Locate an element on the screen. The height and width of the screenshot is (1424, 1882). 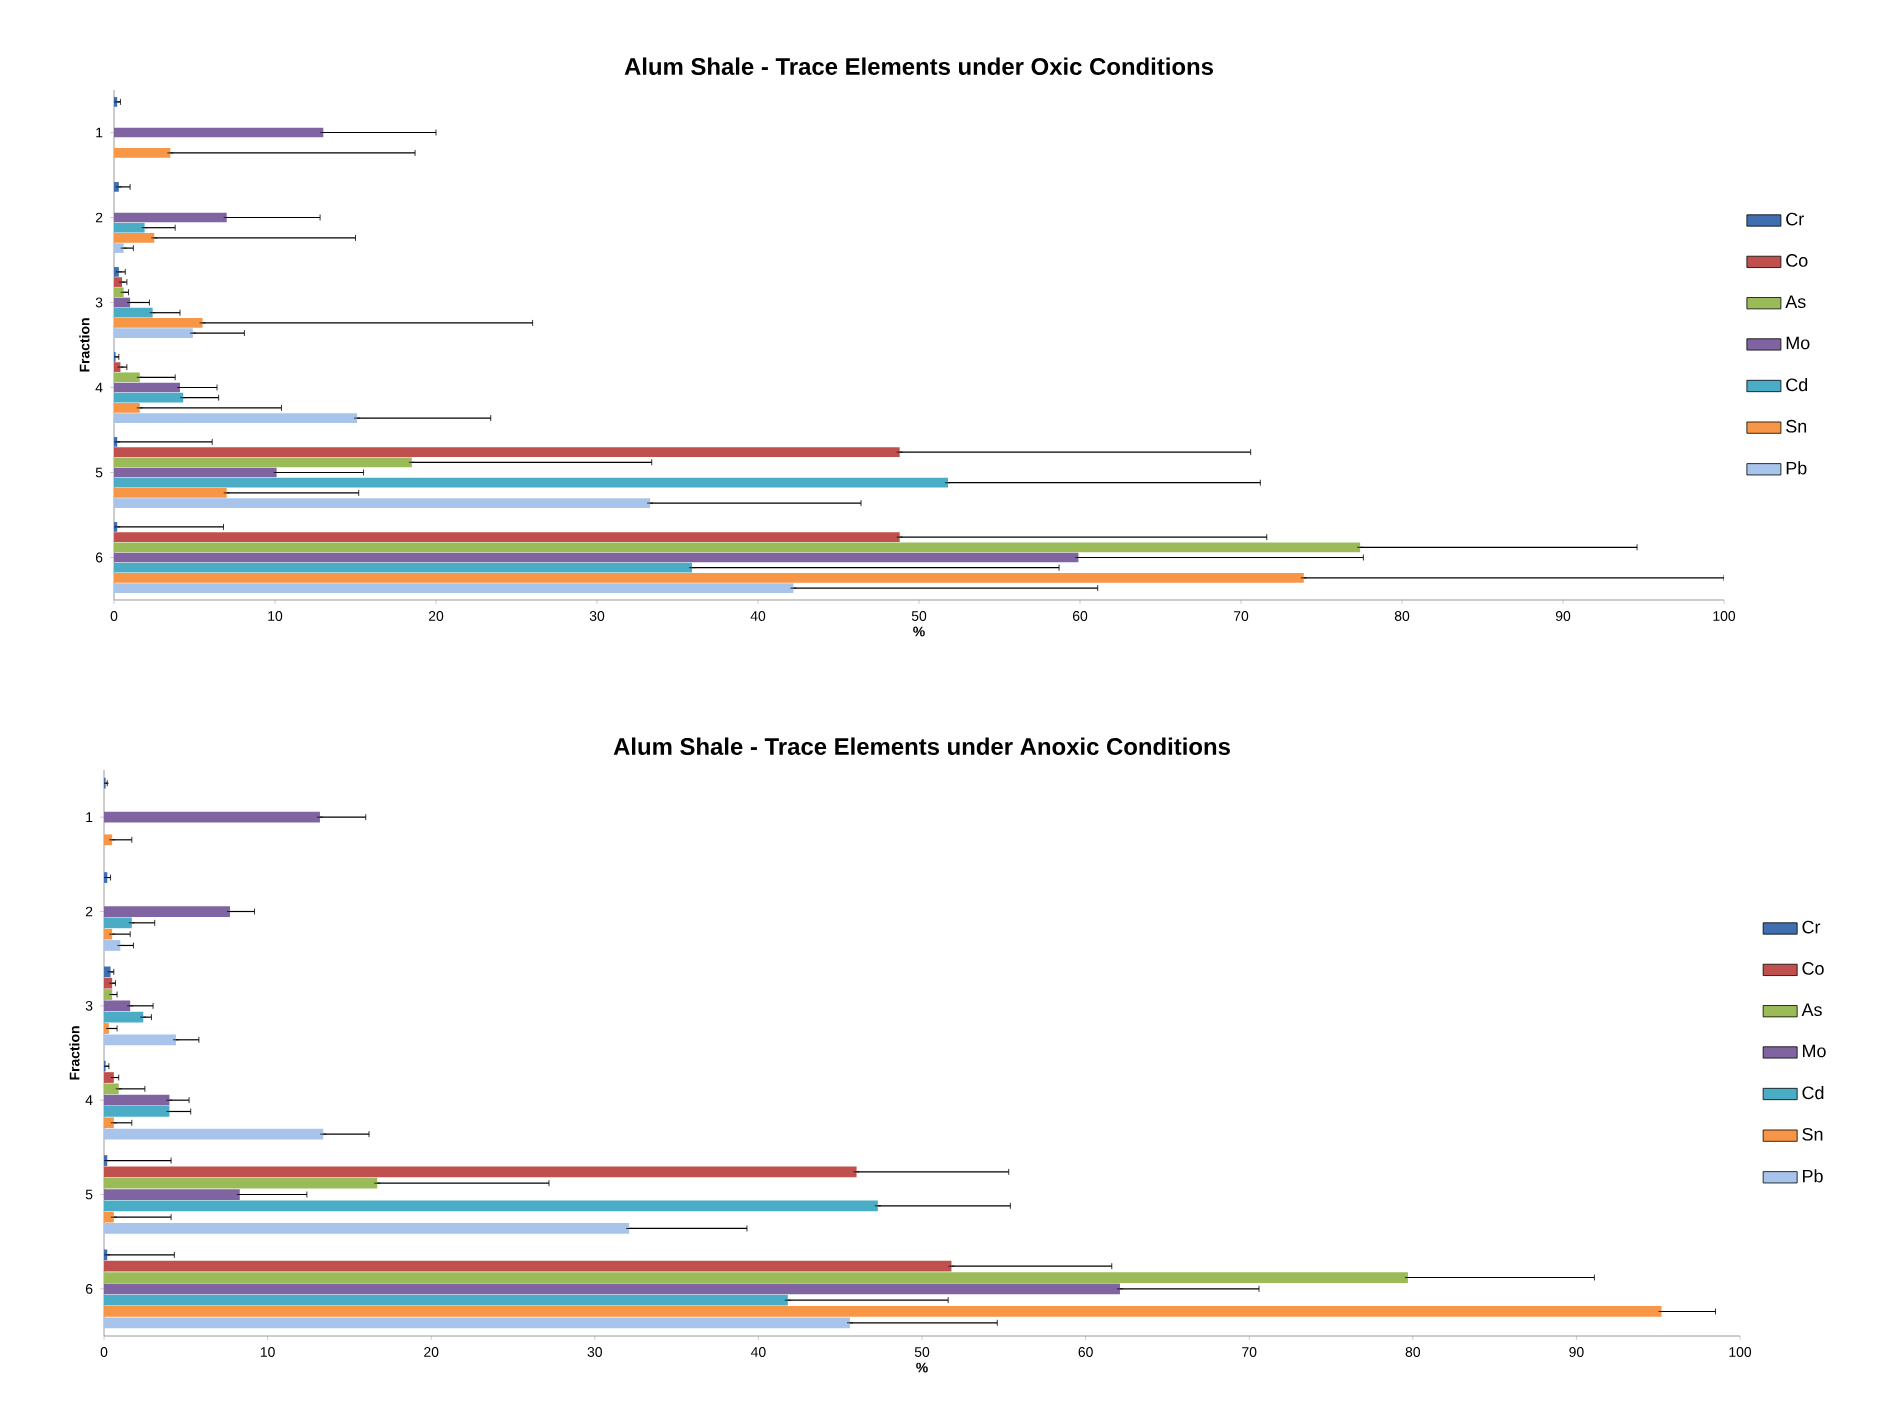
chart-title: Alum Shale - Trace Elements under Anoxic Conditions is located at coordinates (921, 746).